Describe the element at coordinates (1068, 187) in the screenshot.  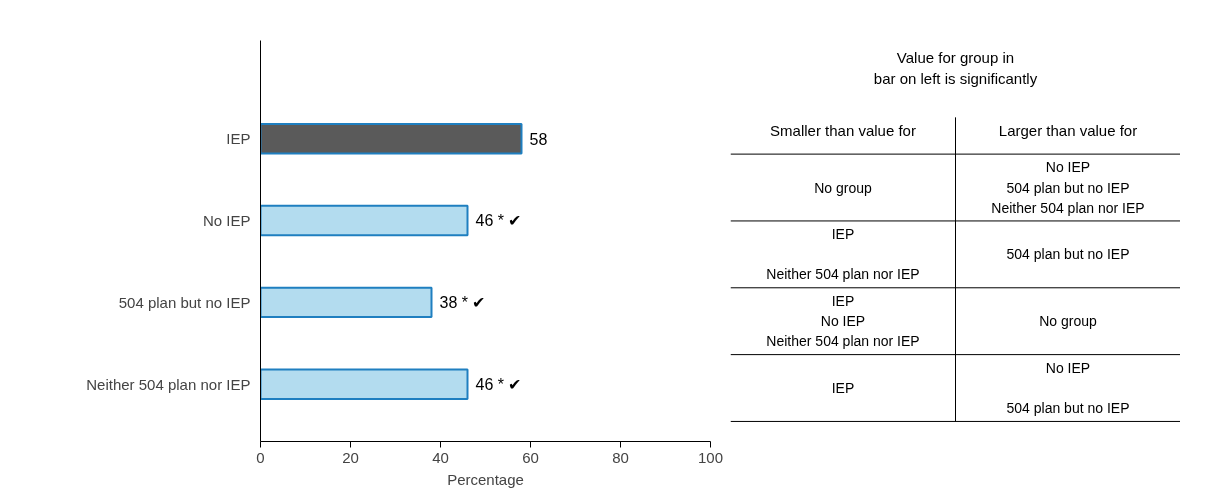
I see `text: No IEP 504 plan but no IEP Neither 504 plan nor IEP` at that location.